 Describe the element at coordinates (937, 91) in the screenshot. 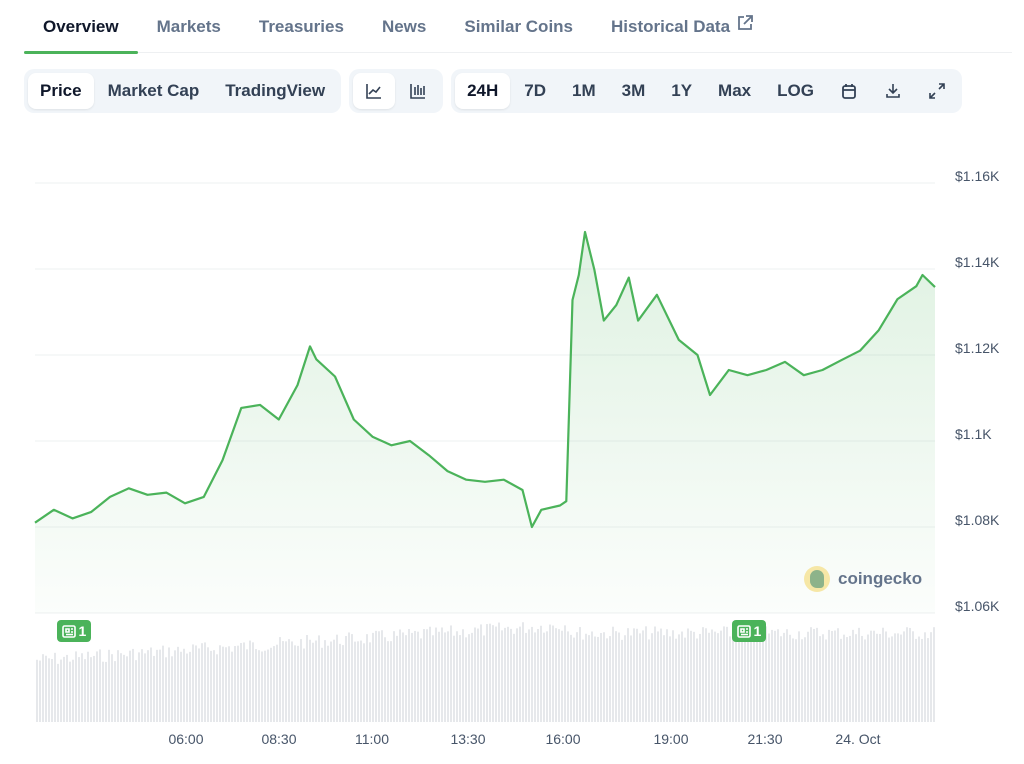

I see `expand-button` at that location.